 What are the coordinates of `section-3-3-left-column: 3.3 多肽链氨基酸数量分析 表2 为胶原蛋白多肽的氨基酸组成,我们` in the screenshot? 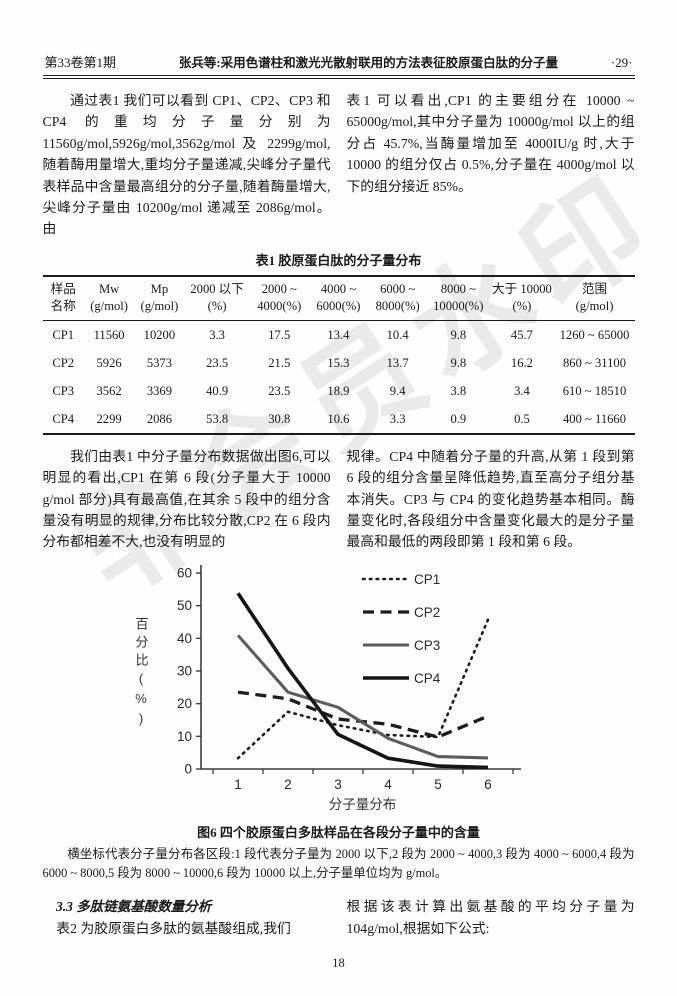 It's located at (187, 918).